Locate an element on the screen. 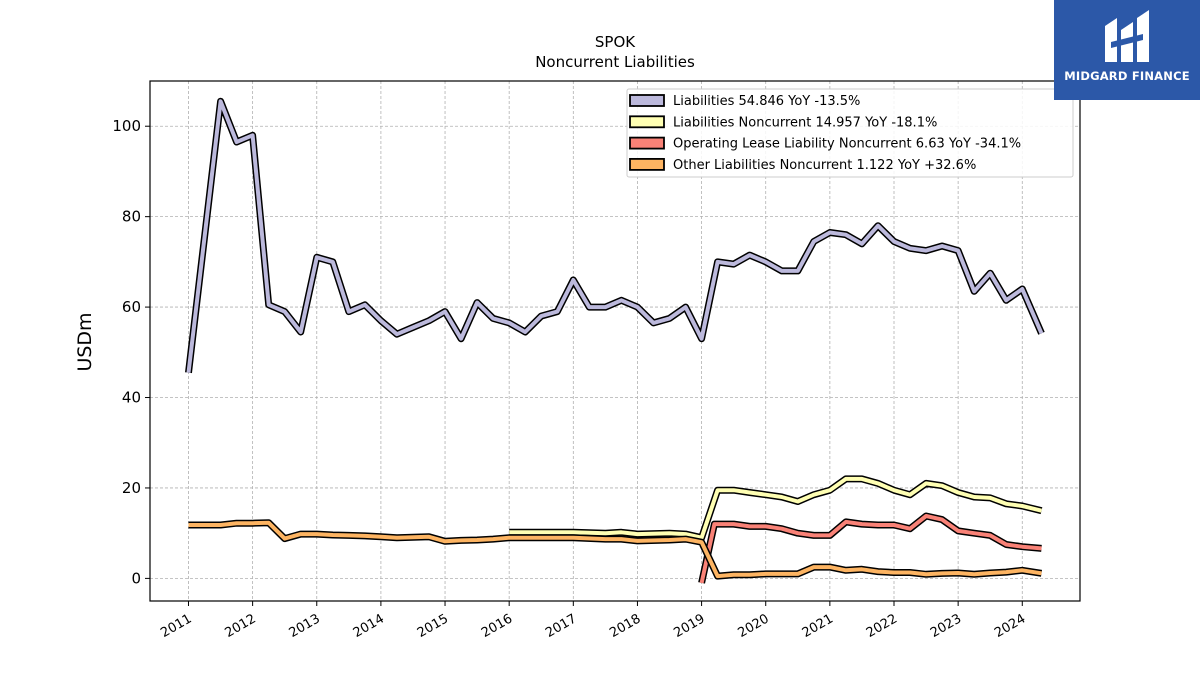 Image resolution: width=1200 pixels, height=675 pixels. y-tick-label: 80 is located at coordinates (131, 217).